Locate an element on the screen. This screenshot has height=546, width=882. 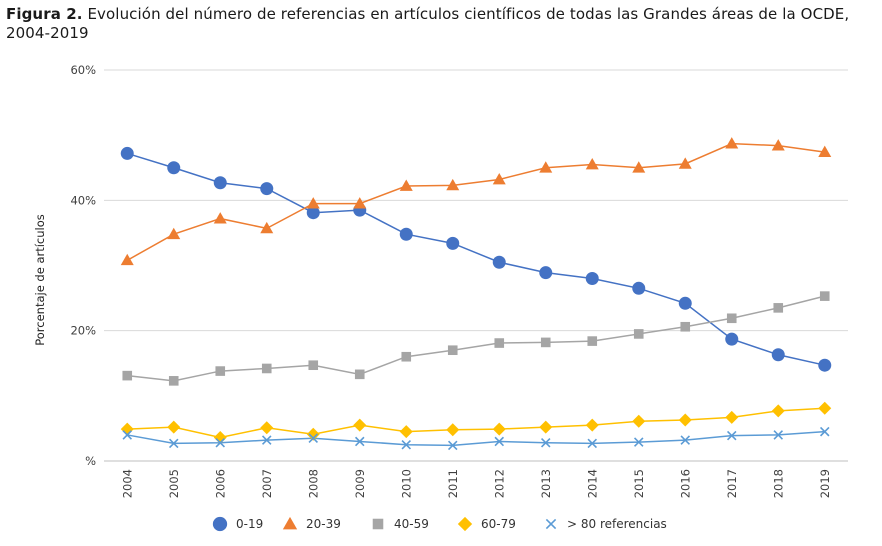
x-tick-label: 2018 is located at coordinates (778, 483).